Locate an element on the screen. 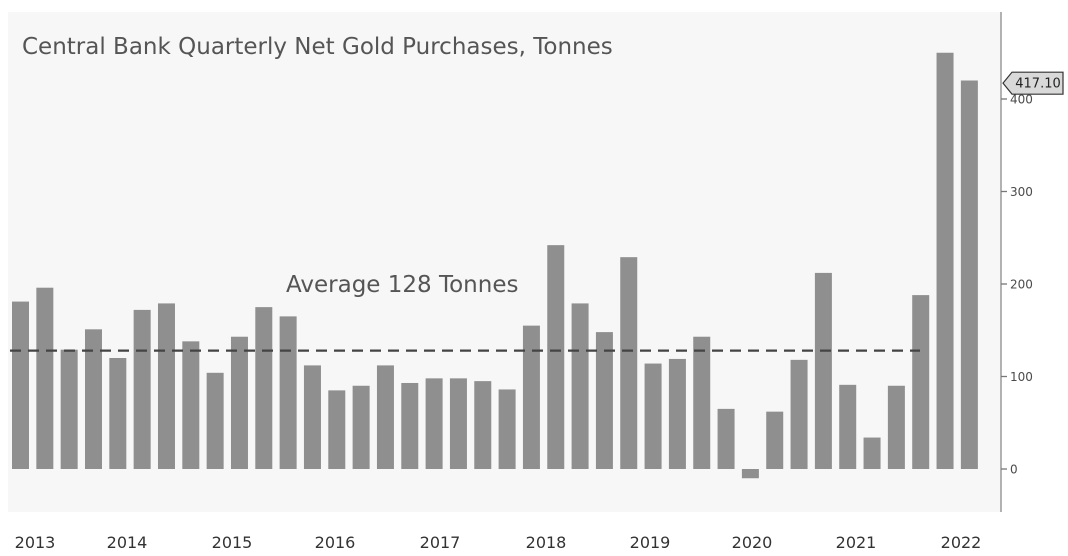 This screenshot has height=556, width=1068. bar-2021-q2 is located at coordinates (823, 370).